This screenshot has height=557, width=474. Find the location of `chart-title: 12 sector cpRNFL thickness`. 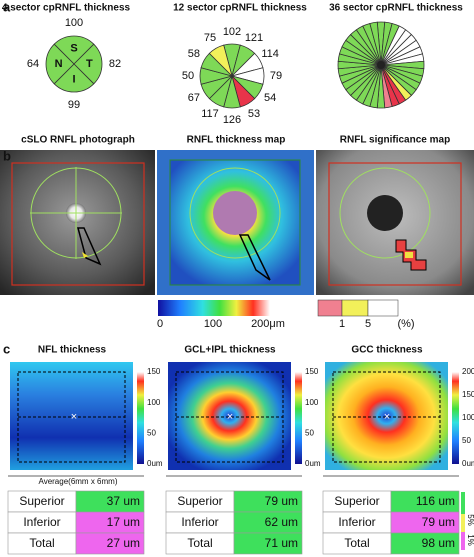

chart-title: 12 sector cpRNFL thickness is located at coordinates (240, 8).